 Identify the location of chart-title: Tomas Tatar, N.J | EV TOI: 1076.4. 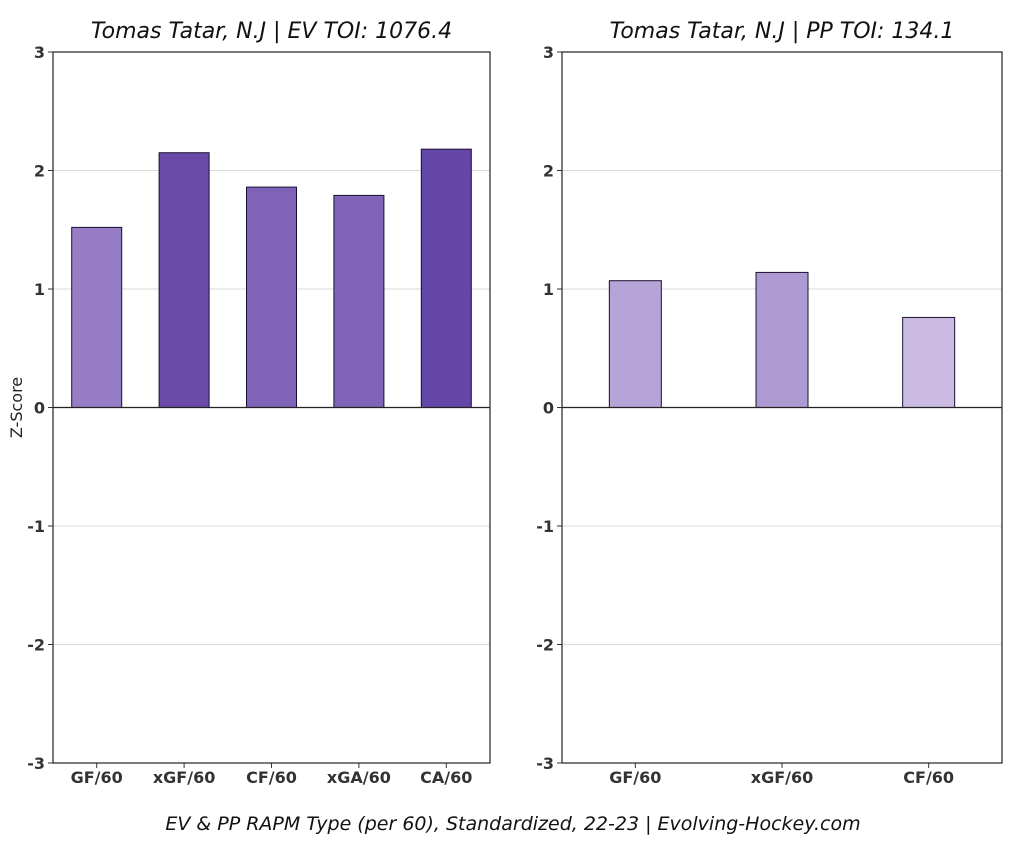
(271, 31).